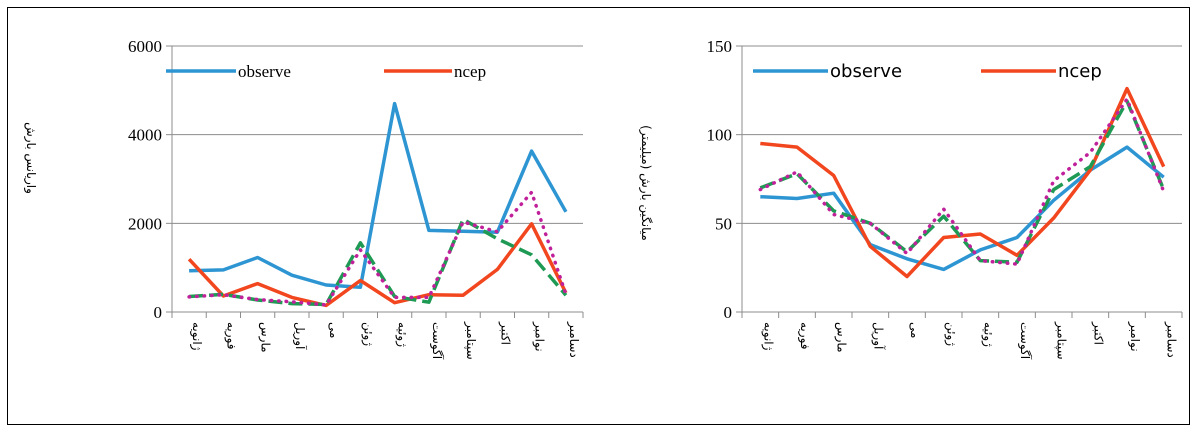 The height and width of the screenshot is (431, 1197). Describe the element at coordinates (145, 46) in the screenshot. I see `y-tick-label: 6000` at that location.